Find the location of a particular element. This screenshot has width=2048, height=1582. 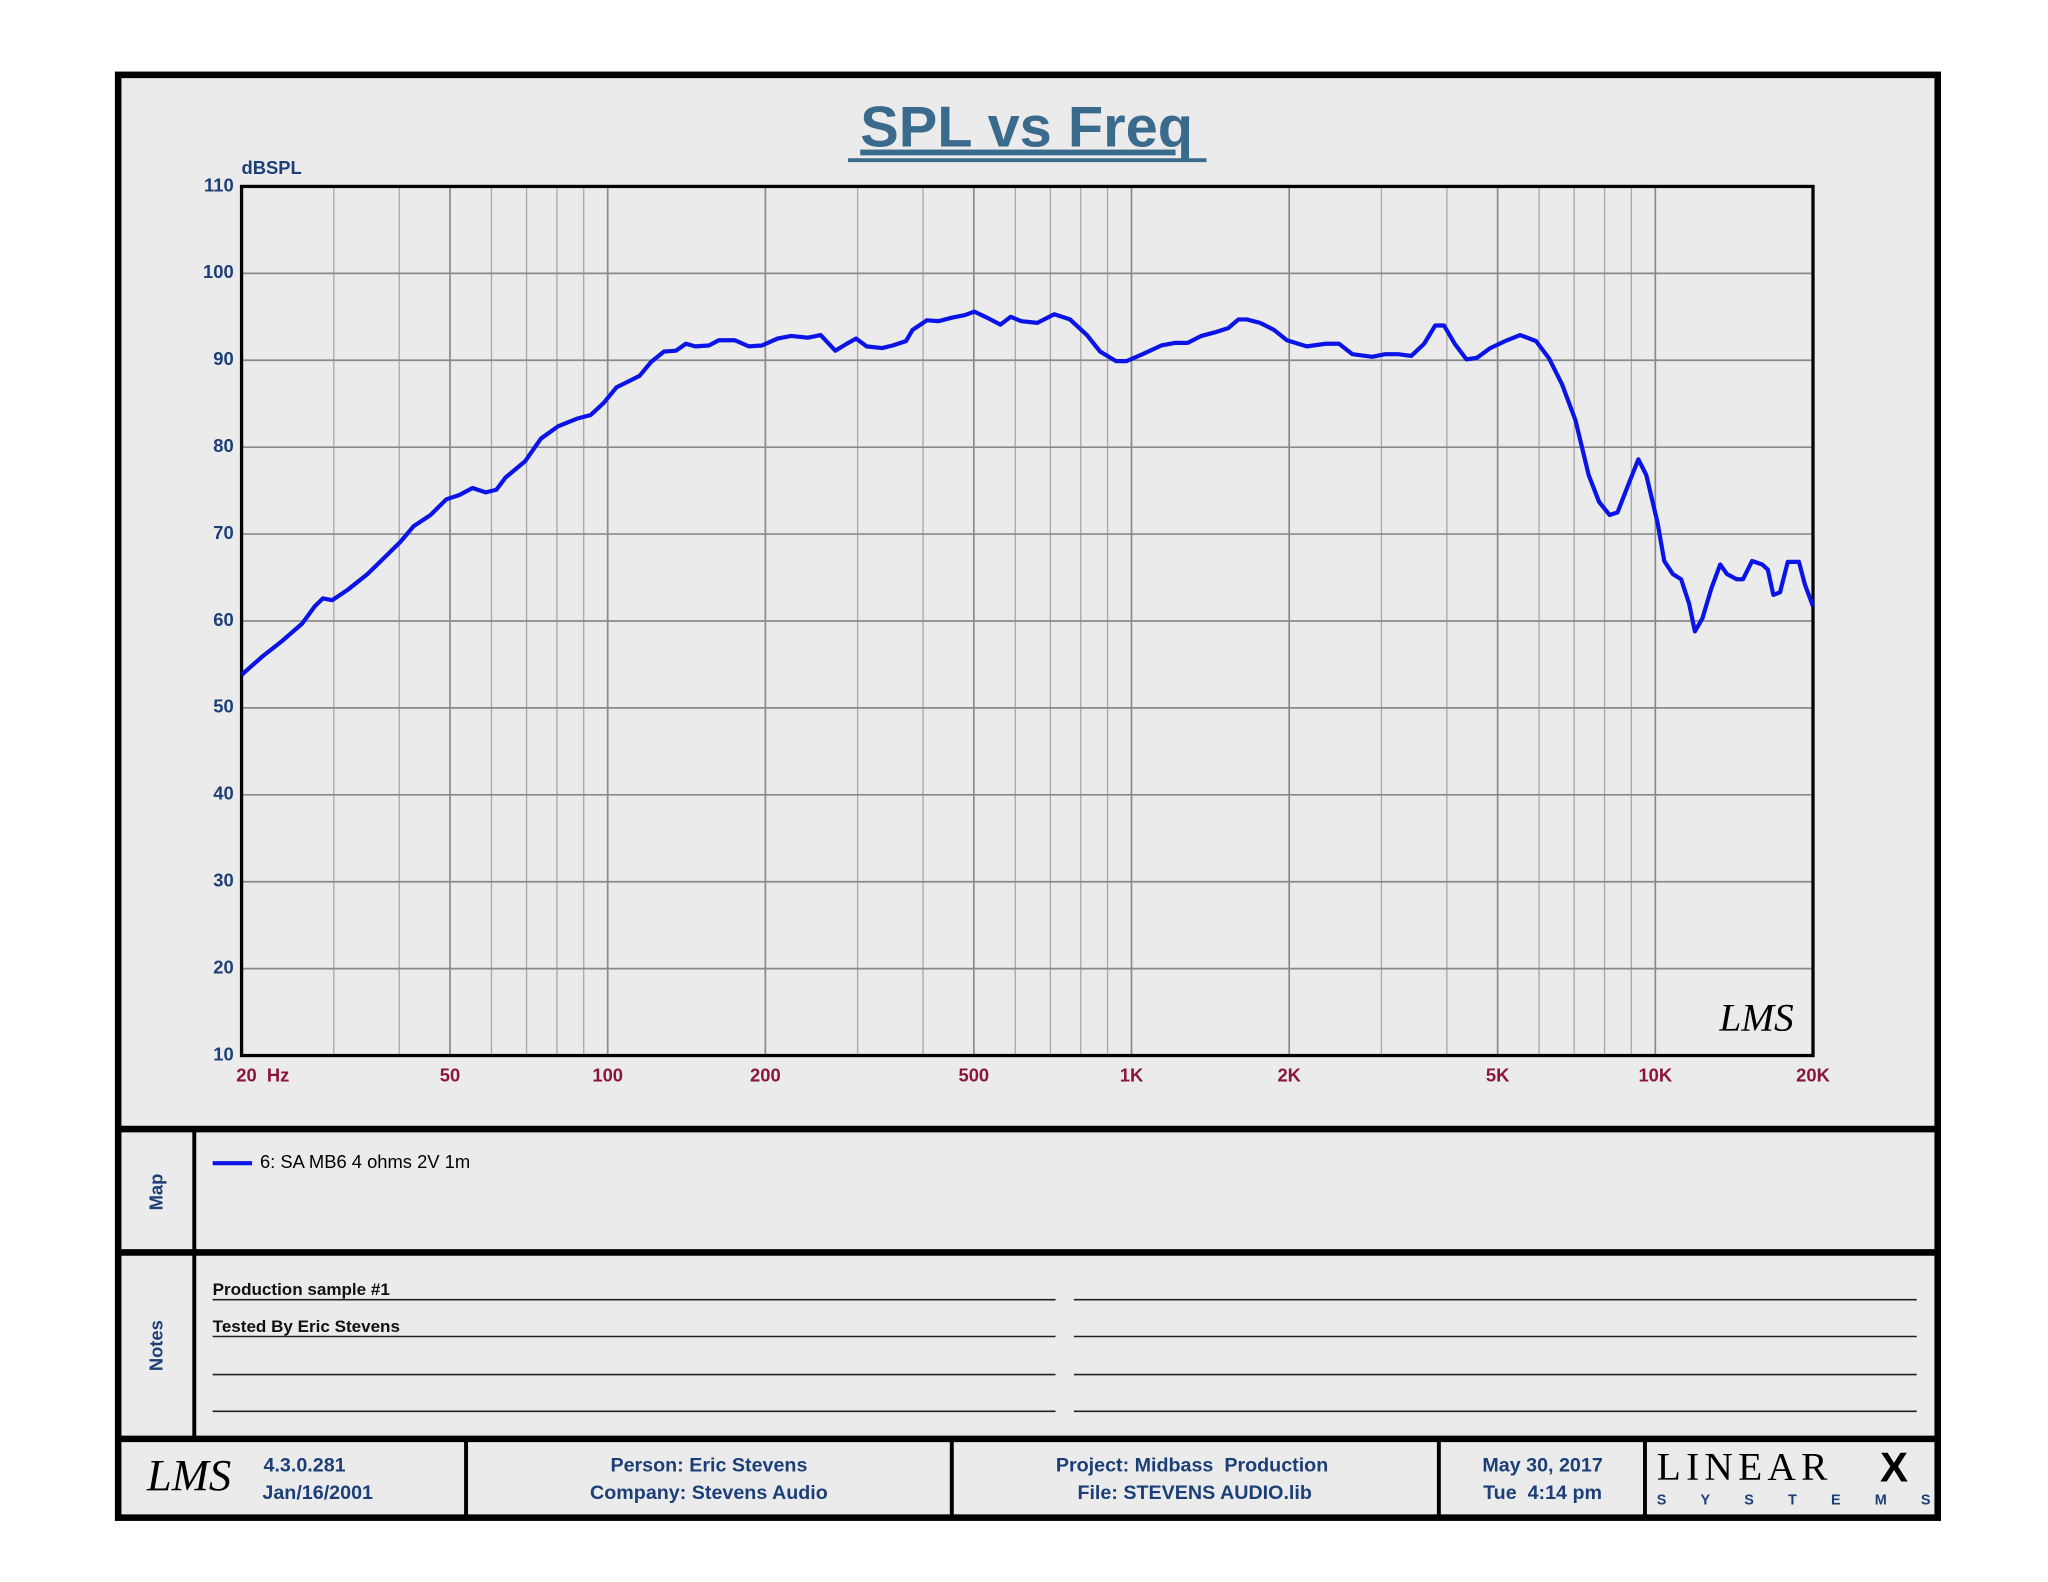

y-tick-label: 20 is located at coordinates (223, 966).